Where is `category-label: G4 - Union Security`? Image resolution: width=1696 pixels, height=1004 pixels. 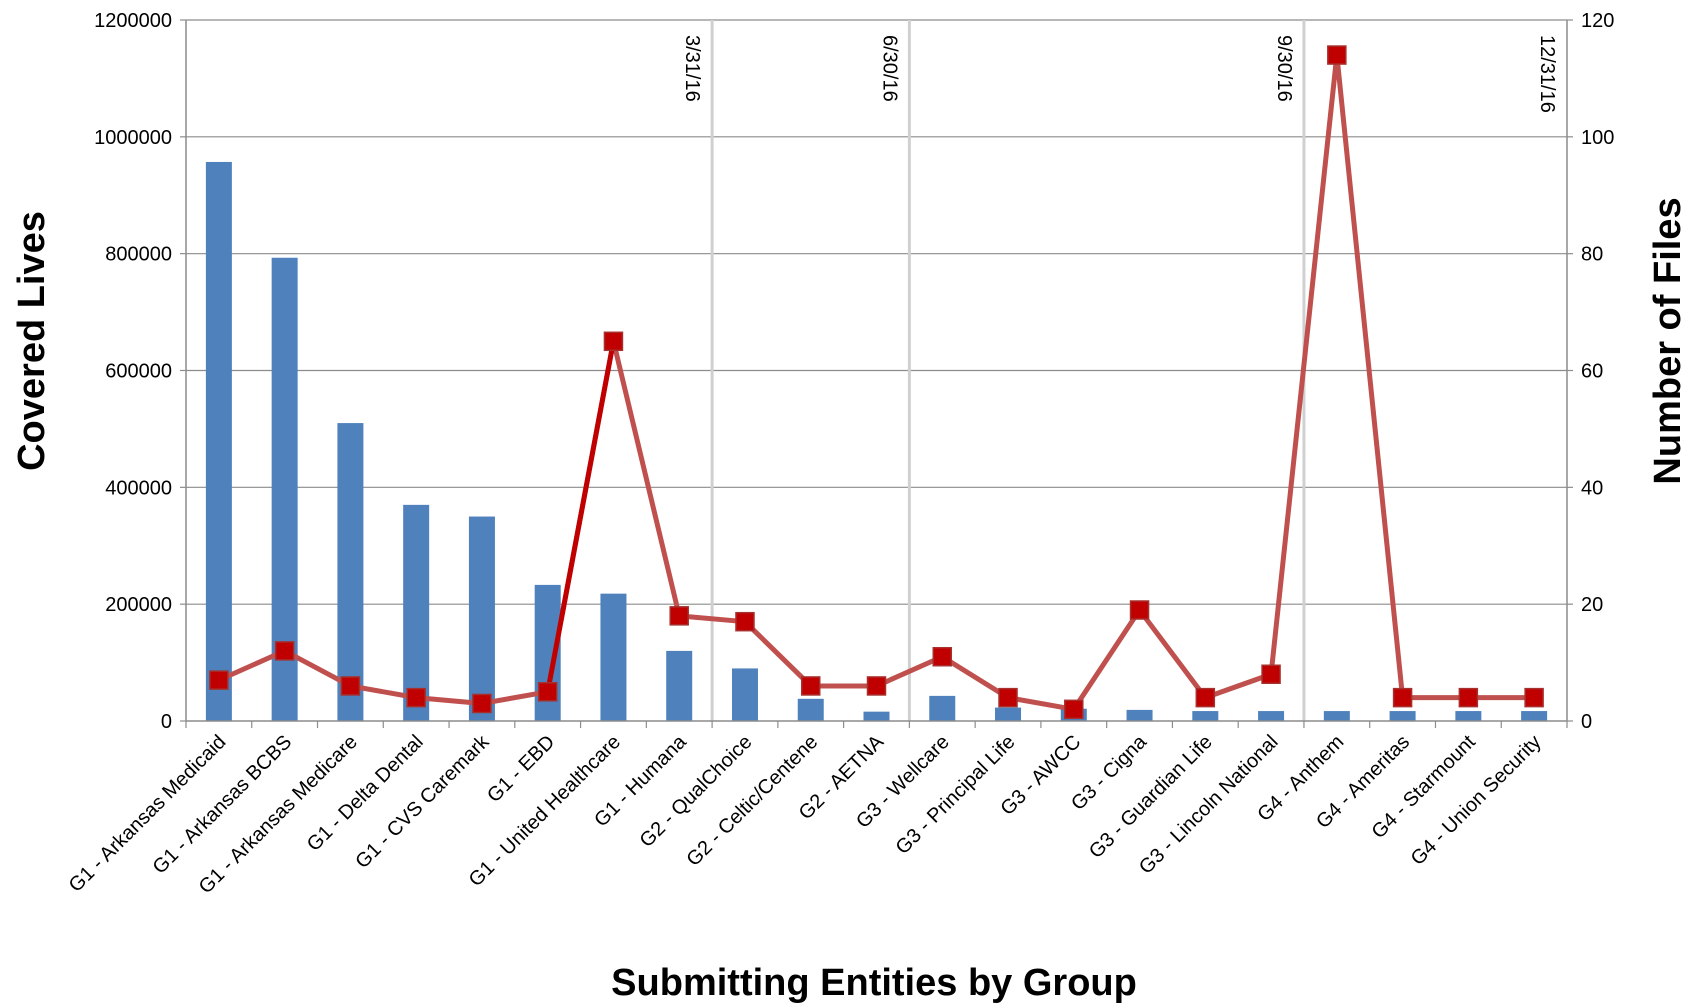 category-label: G4 - Union Security is located at coordinates (1476, 800).